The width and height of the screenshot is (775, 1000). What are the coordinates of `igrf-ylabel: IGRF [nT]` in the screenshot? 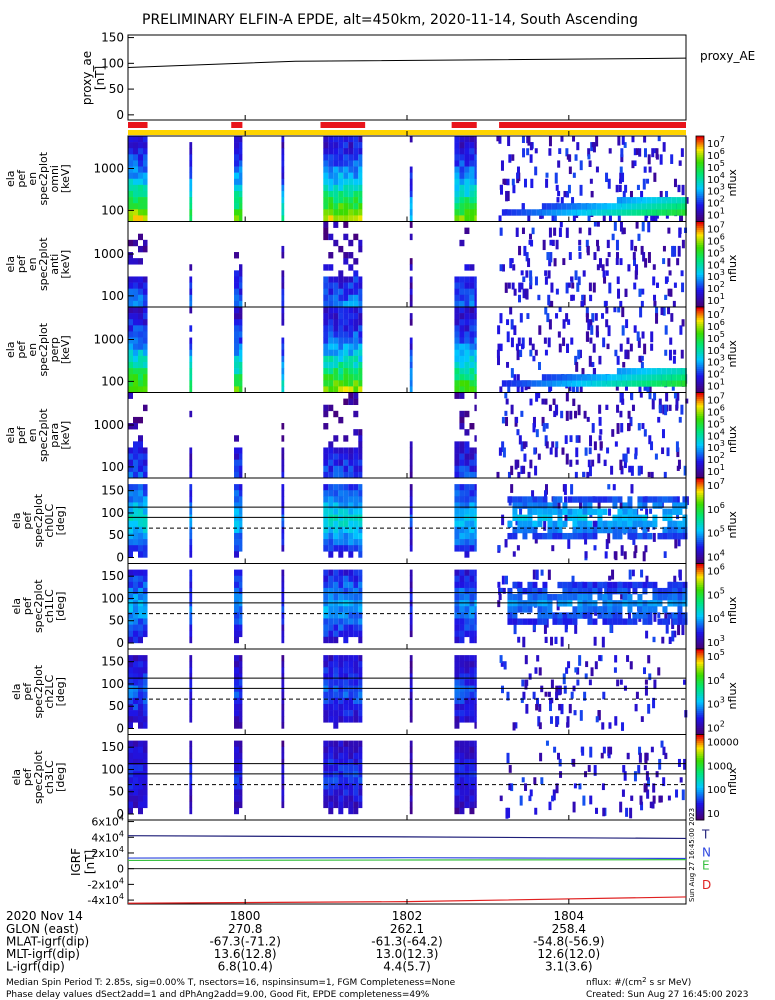 It's located at (83, 862).